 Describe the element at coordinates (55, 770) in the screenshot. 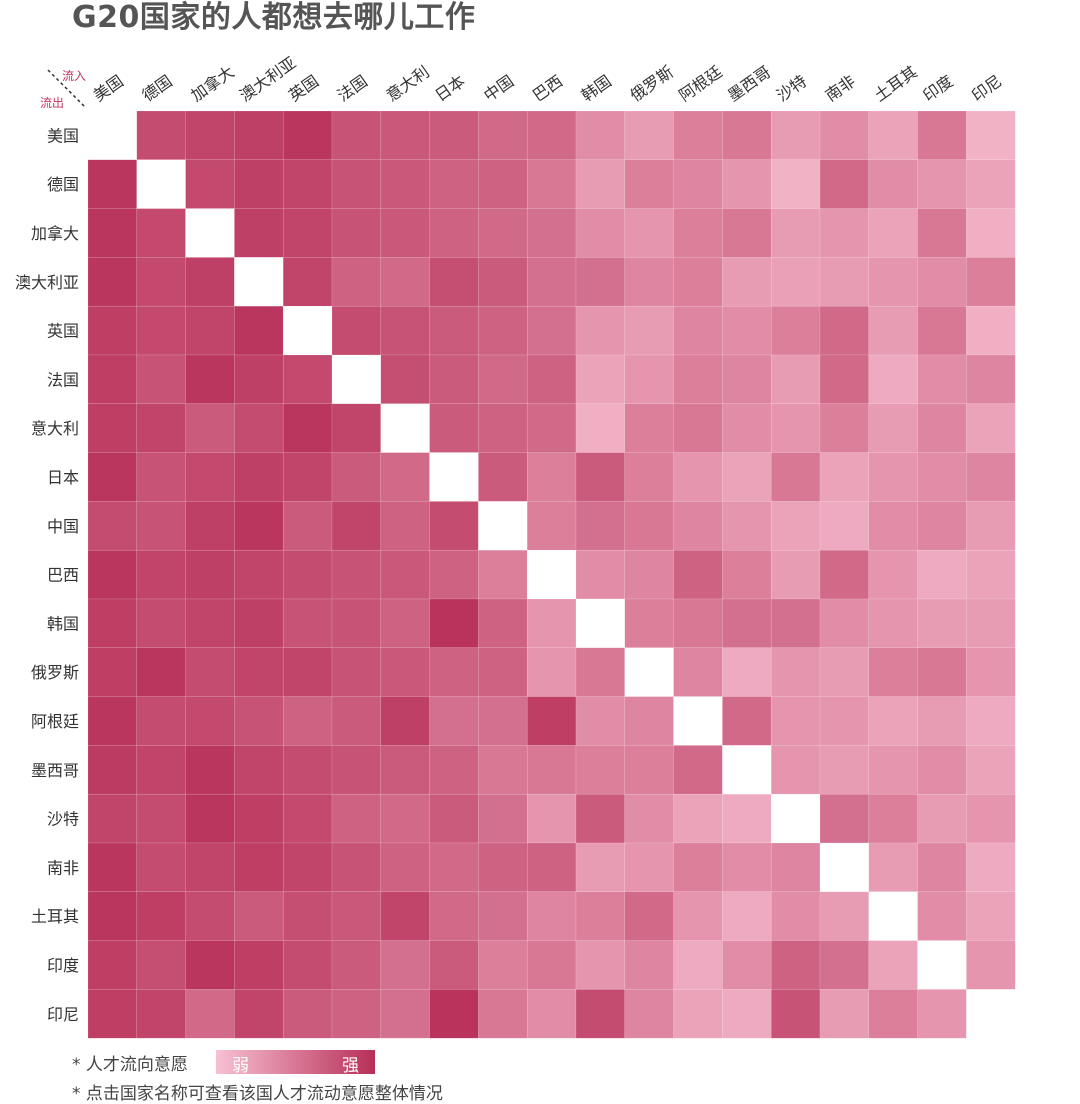

I see `y-tick-label: 墨西哥` at that location.